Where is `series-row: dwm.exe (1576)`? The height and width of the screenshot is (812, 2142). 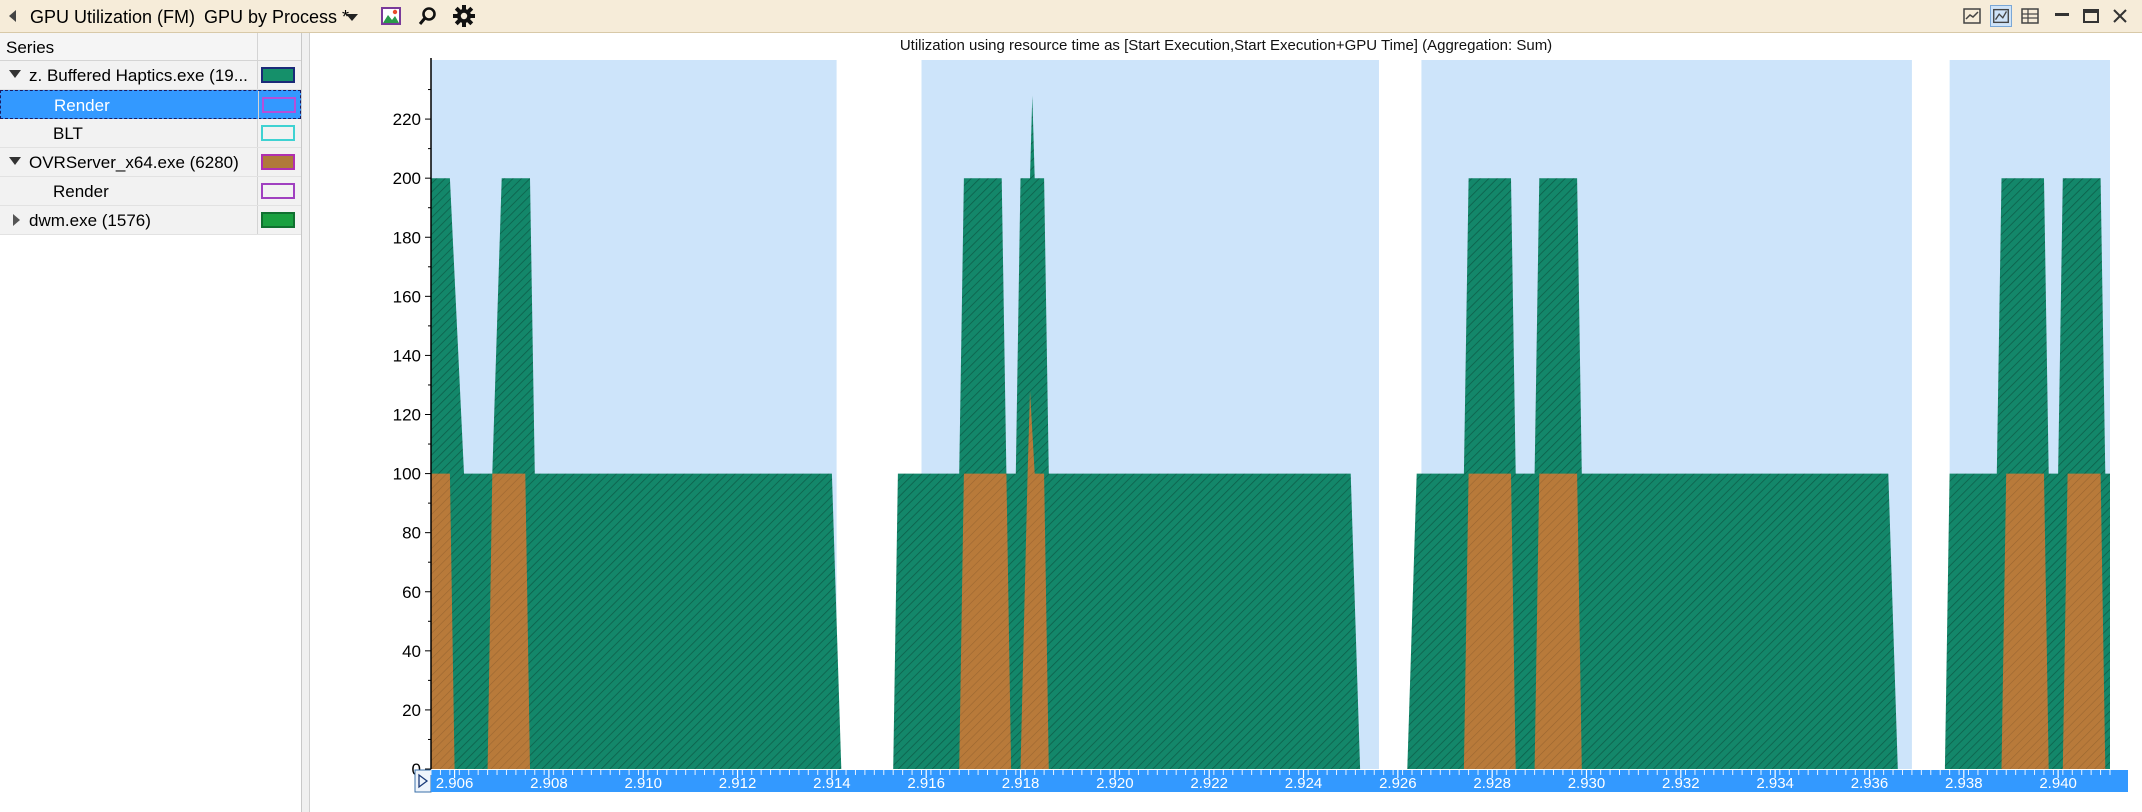
series-row: dwm.exe (1576) is located at coordinates (150, 220).